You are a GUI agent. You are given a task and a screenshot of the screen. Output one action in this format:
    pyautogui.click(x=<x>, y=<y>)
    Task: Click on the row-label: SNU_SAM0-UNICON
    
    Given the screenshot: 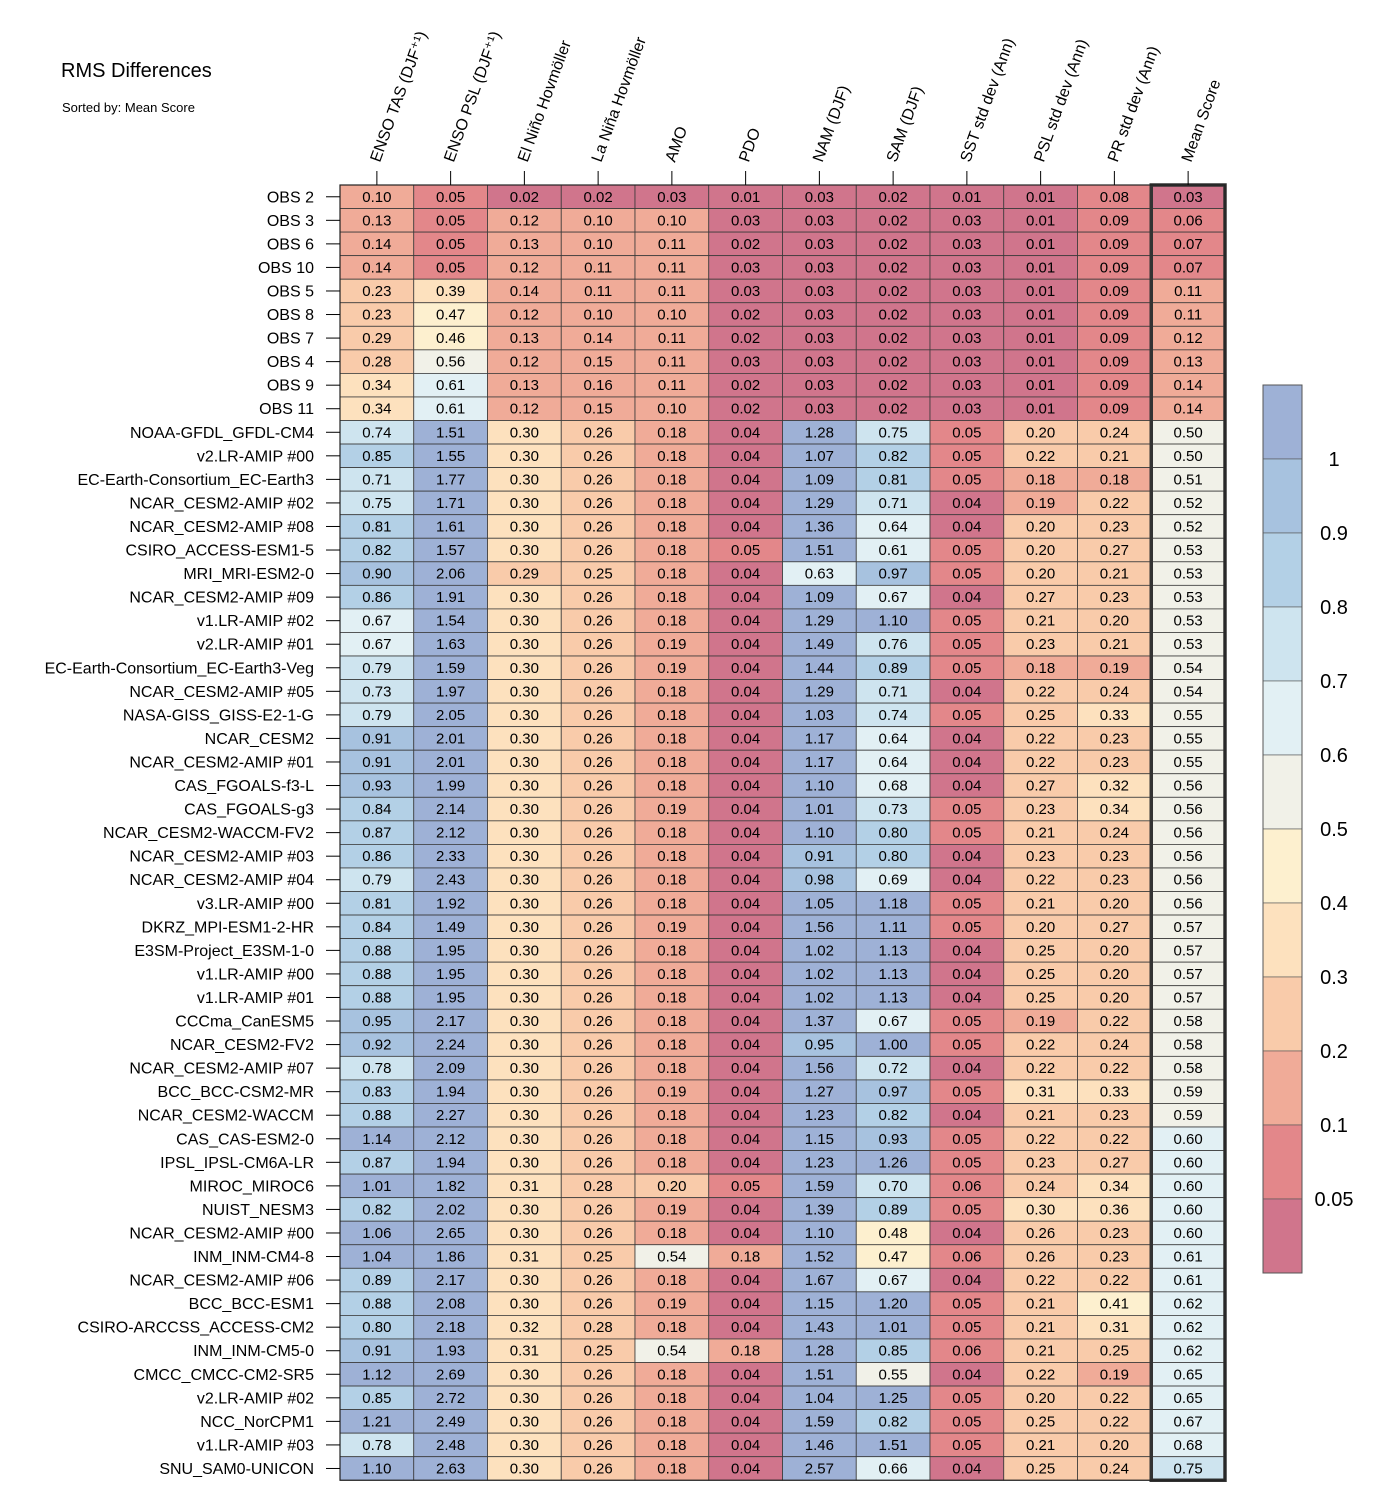 What is the action you would take?
    pyautogui.click(x=236, y=1469)
    